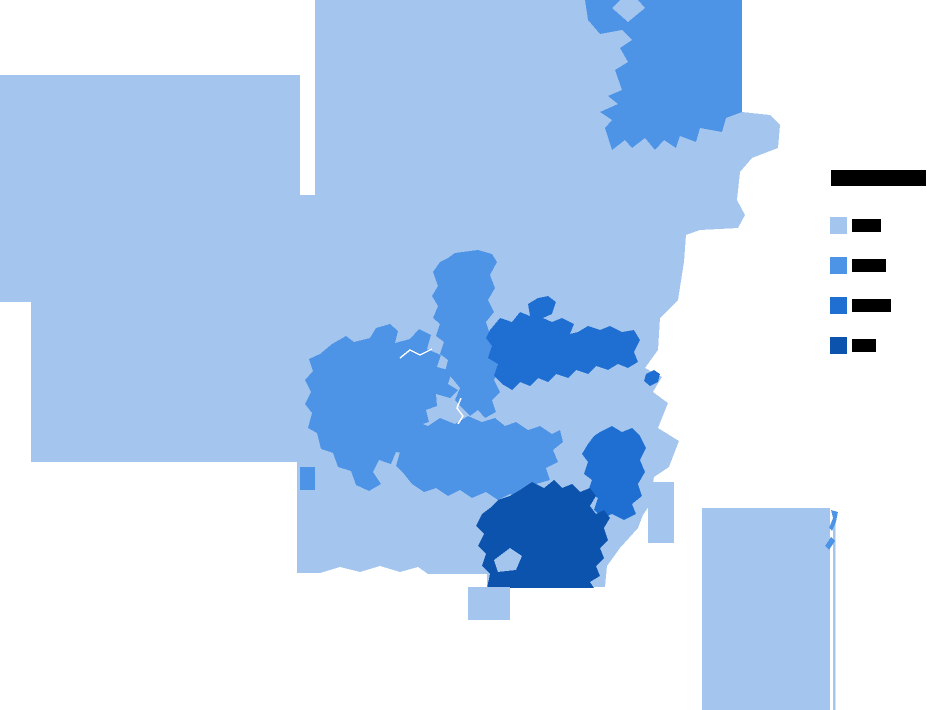  I want to click on map-inset-border-line, so click(834, 613).